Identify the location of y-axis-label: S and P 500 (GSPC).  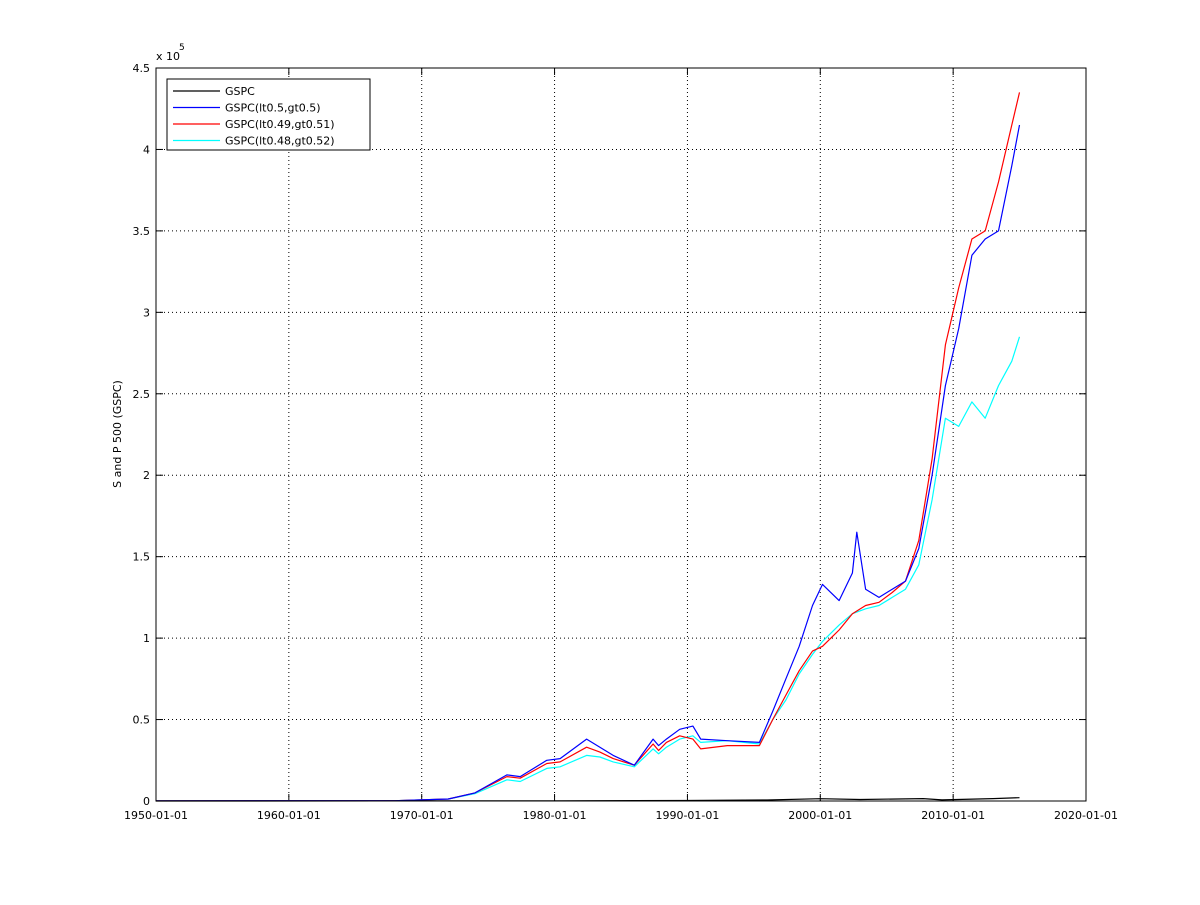
(117, 434).